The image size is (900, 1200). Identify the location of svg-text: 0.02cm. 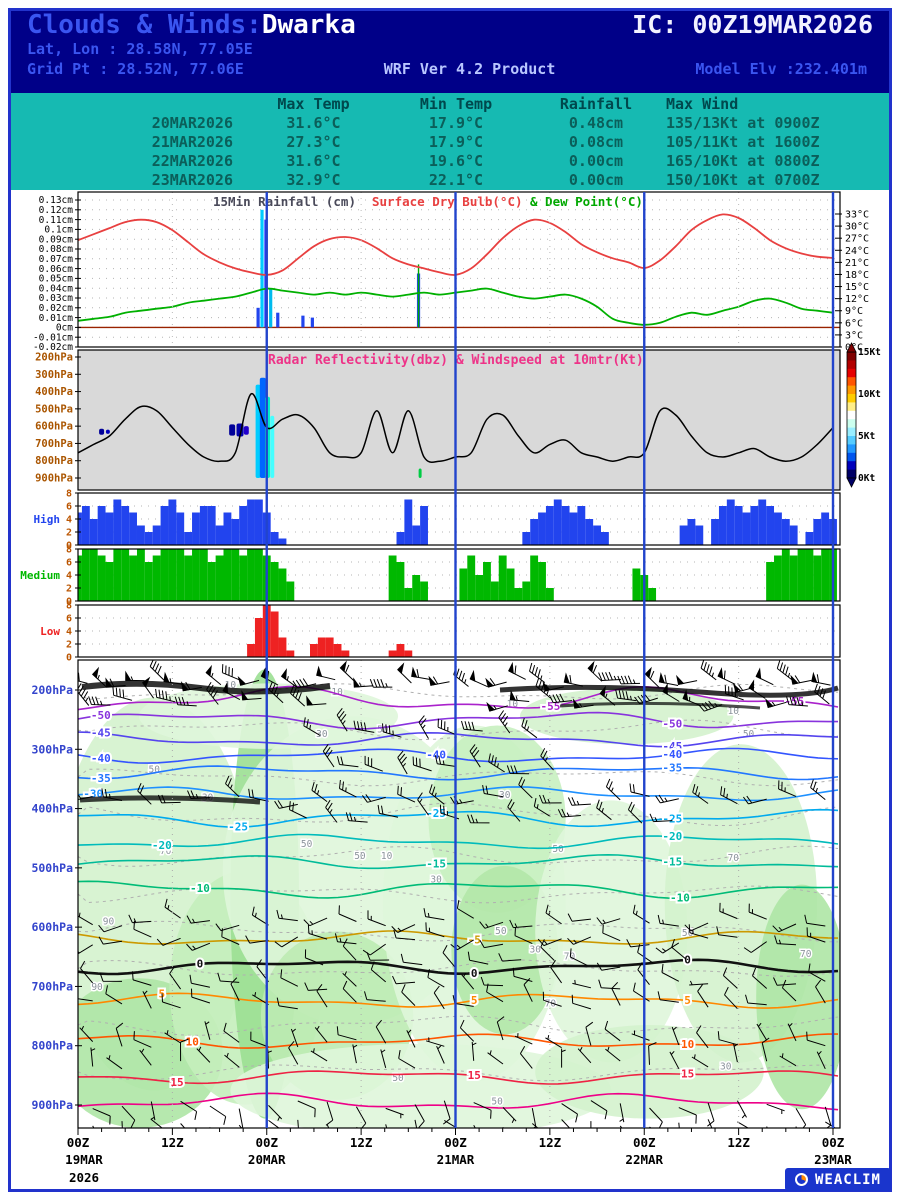
(56, 308).